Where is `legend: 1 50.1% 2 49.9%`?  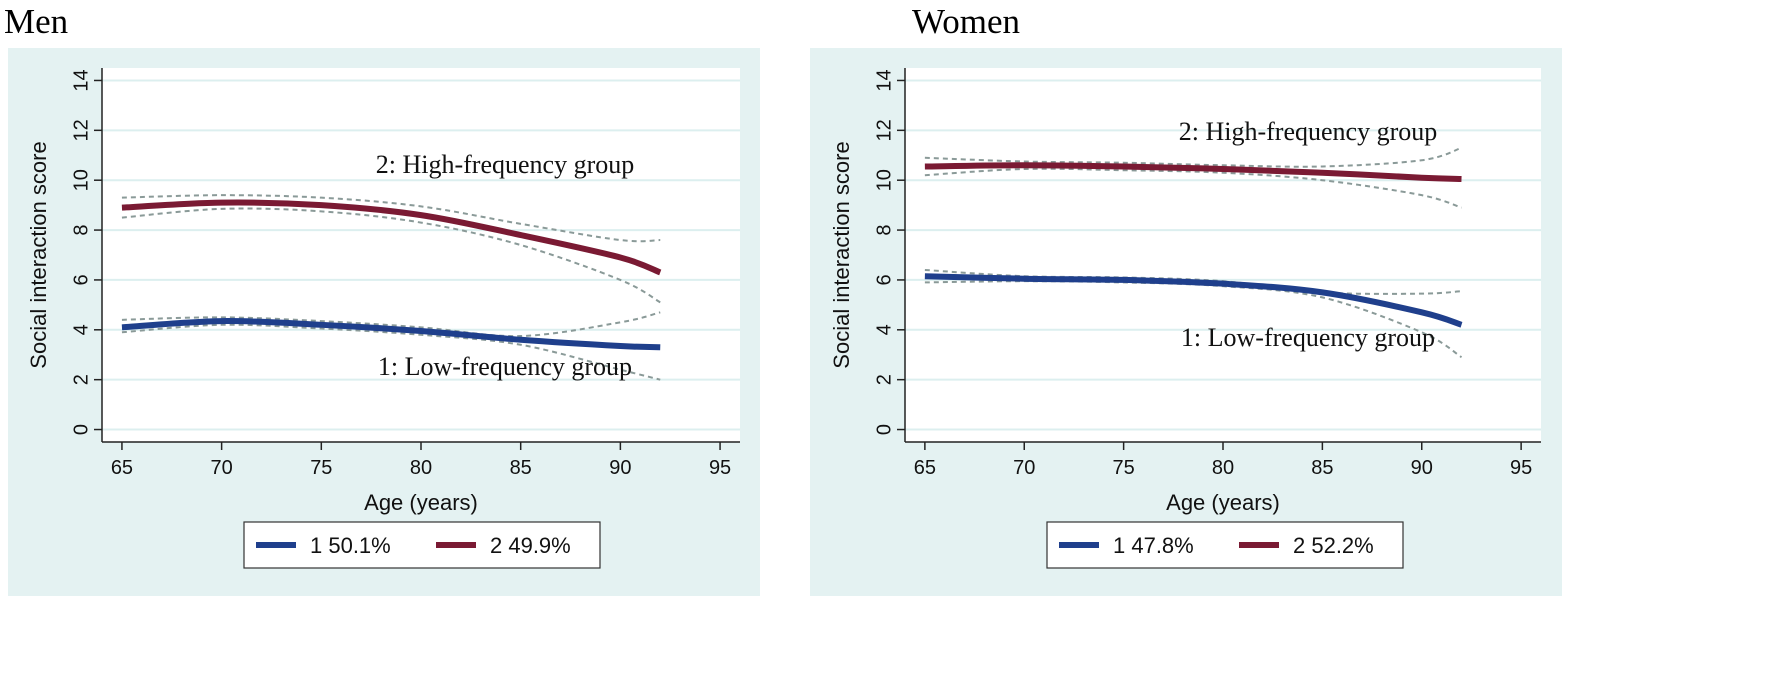 legend: 1 50.1% 2 49.9% is located at coordinates (422, 545).